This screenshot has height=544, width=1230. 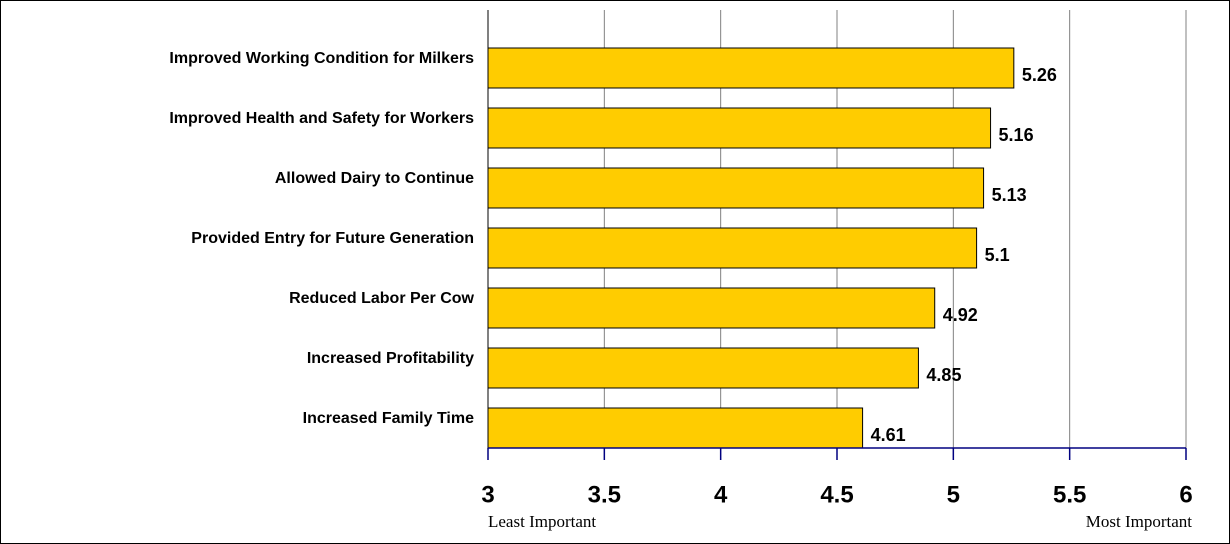 I want to click on y-tick-label: Improved Health and Safety for Workers, so click(x=321, y=118).